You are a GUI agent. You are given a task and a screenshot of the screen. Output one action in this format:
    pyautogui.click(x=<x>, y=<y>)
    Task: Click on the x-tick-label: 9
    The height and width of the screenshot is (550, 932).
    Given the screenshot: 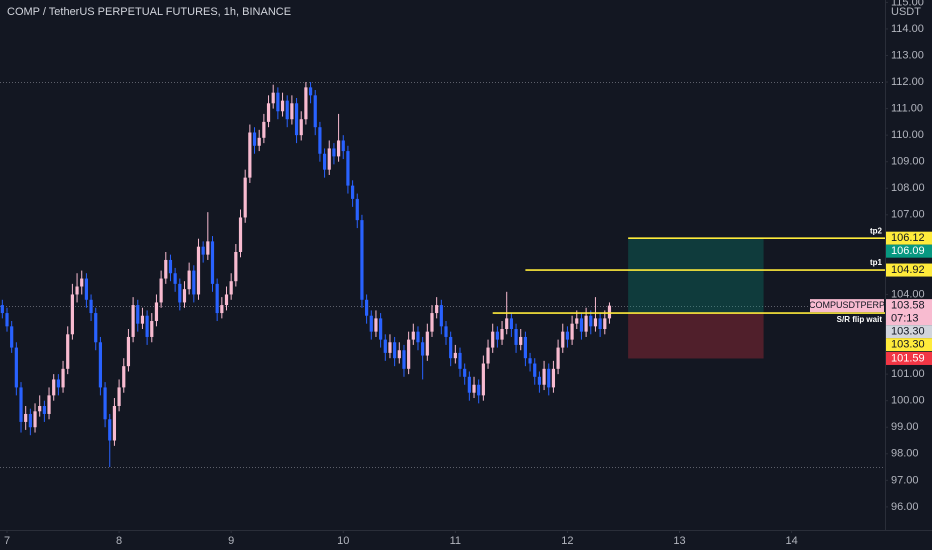 What is the action you would take?
    pyautogui.click(x=231, y=541)
    